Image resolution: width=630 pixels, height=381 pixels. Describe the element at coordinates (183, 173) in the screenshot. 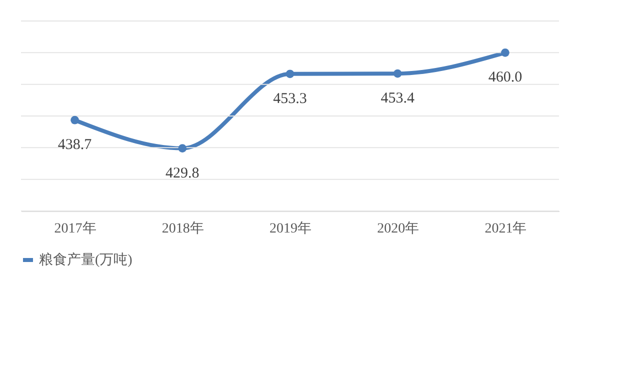

I see `data-label: 429.8` at that location.